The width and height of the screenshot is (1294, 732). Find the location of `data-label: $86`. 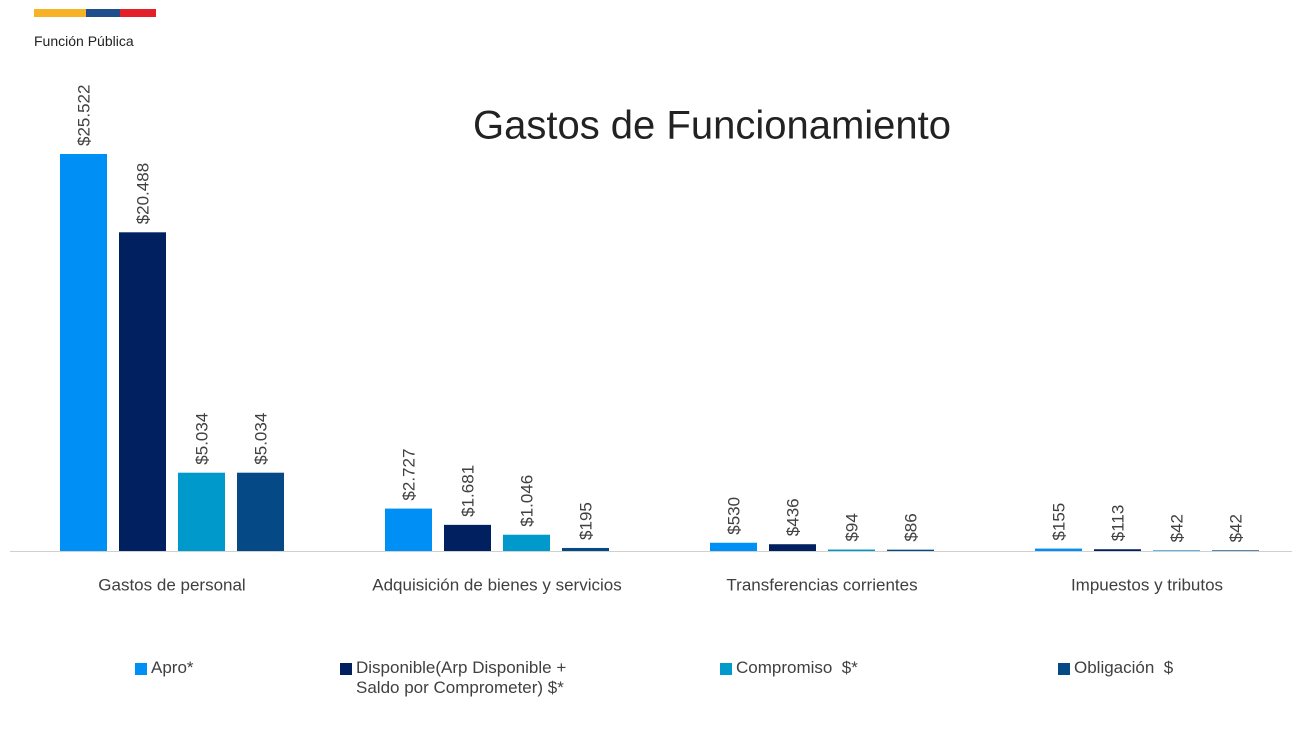

data-label: $86 is located at coordinates (911, 527).